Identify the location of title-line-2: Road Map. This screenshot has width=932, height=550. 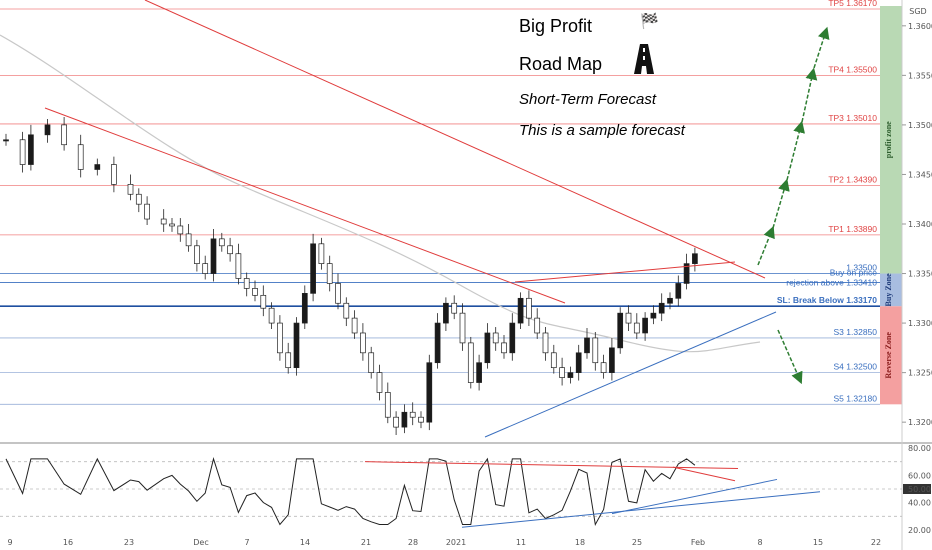
(561, 64).